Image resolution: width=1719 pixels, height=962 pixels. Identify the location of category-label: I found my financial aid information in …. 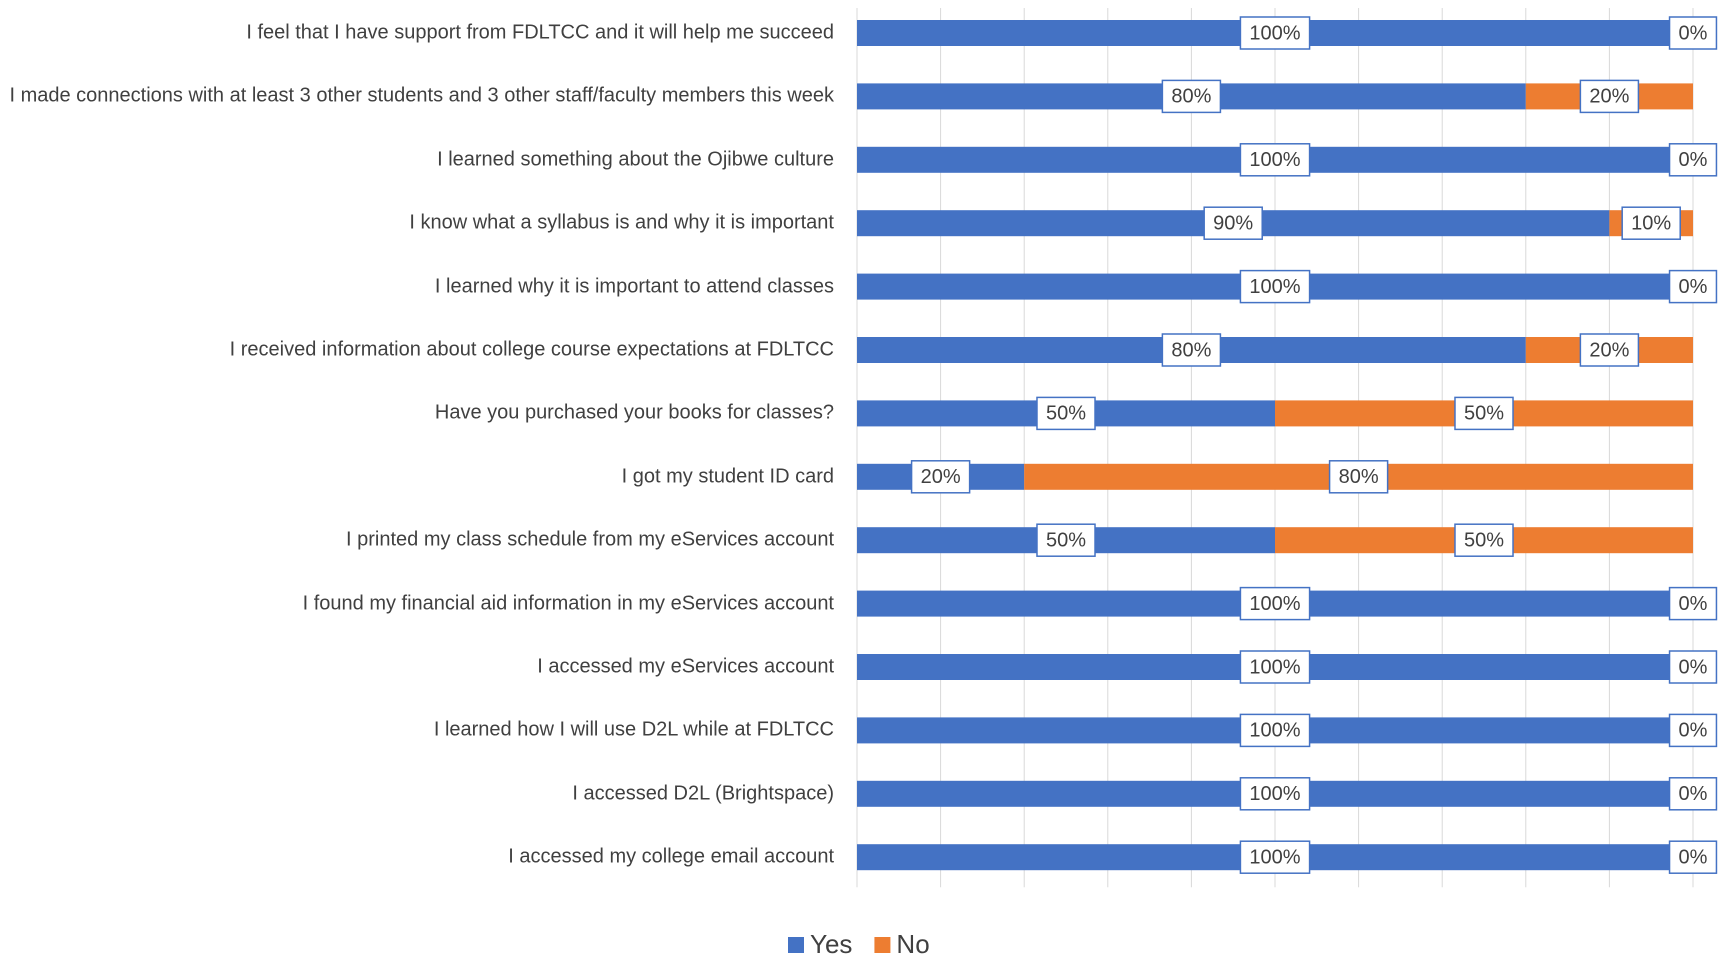
(568, 603).